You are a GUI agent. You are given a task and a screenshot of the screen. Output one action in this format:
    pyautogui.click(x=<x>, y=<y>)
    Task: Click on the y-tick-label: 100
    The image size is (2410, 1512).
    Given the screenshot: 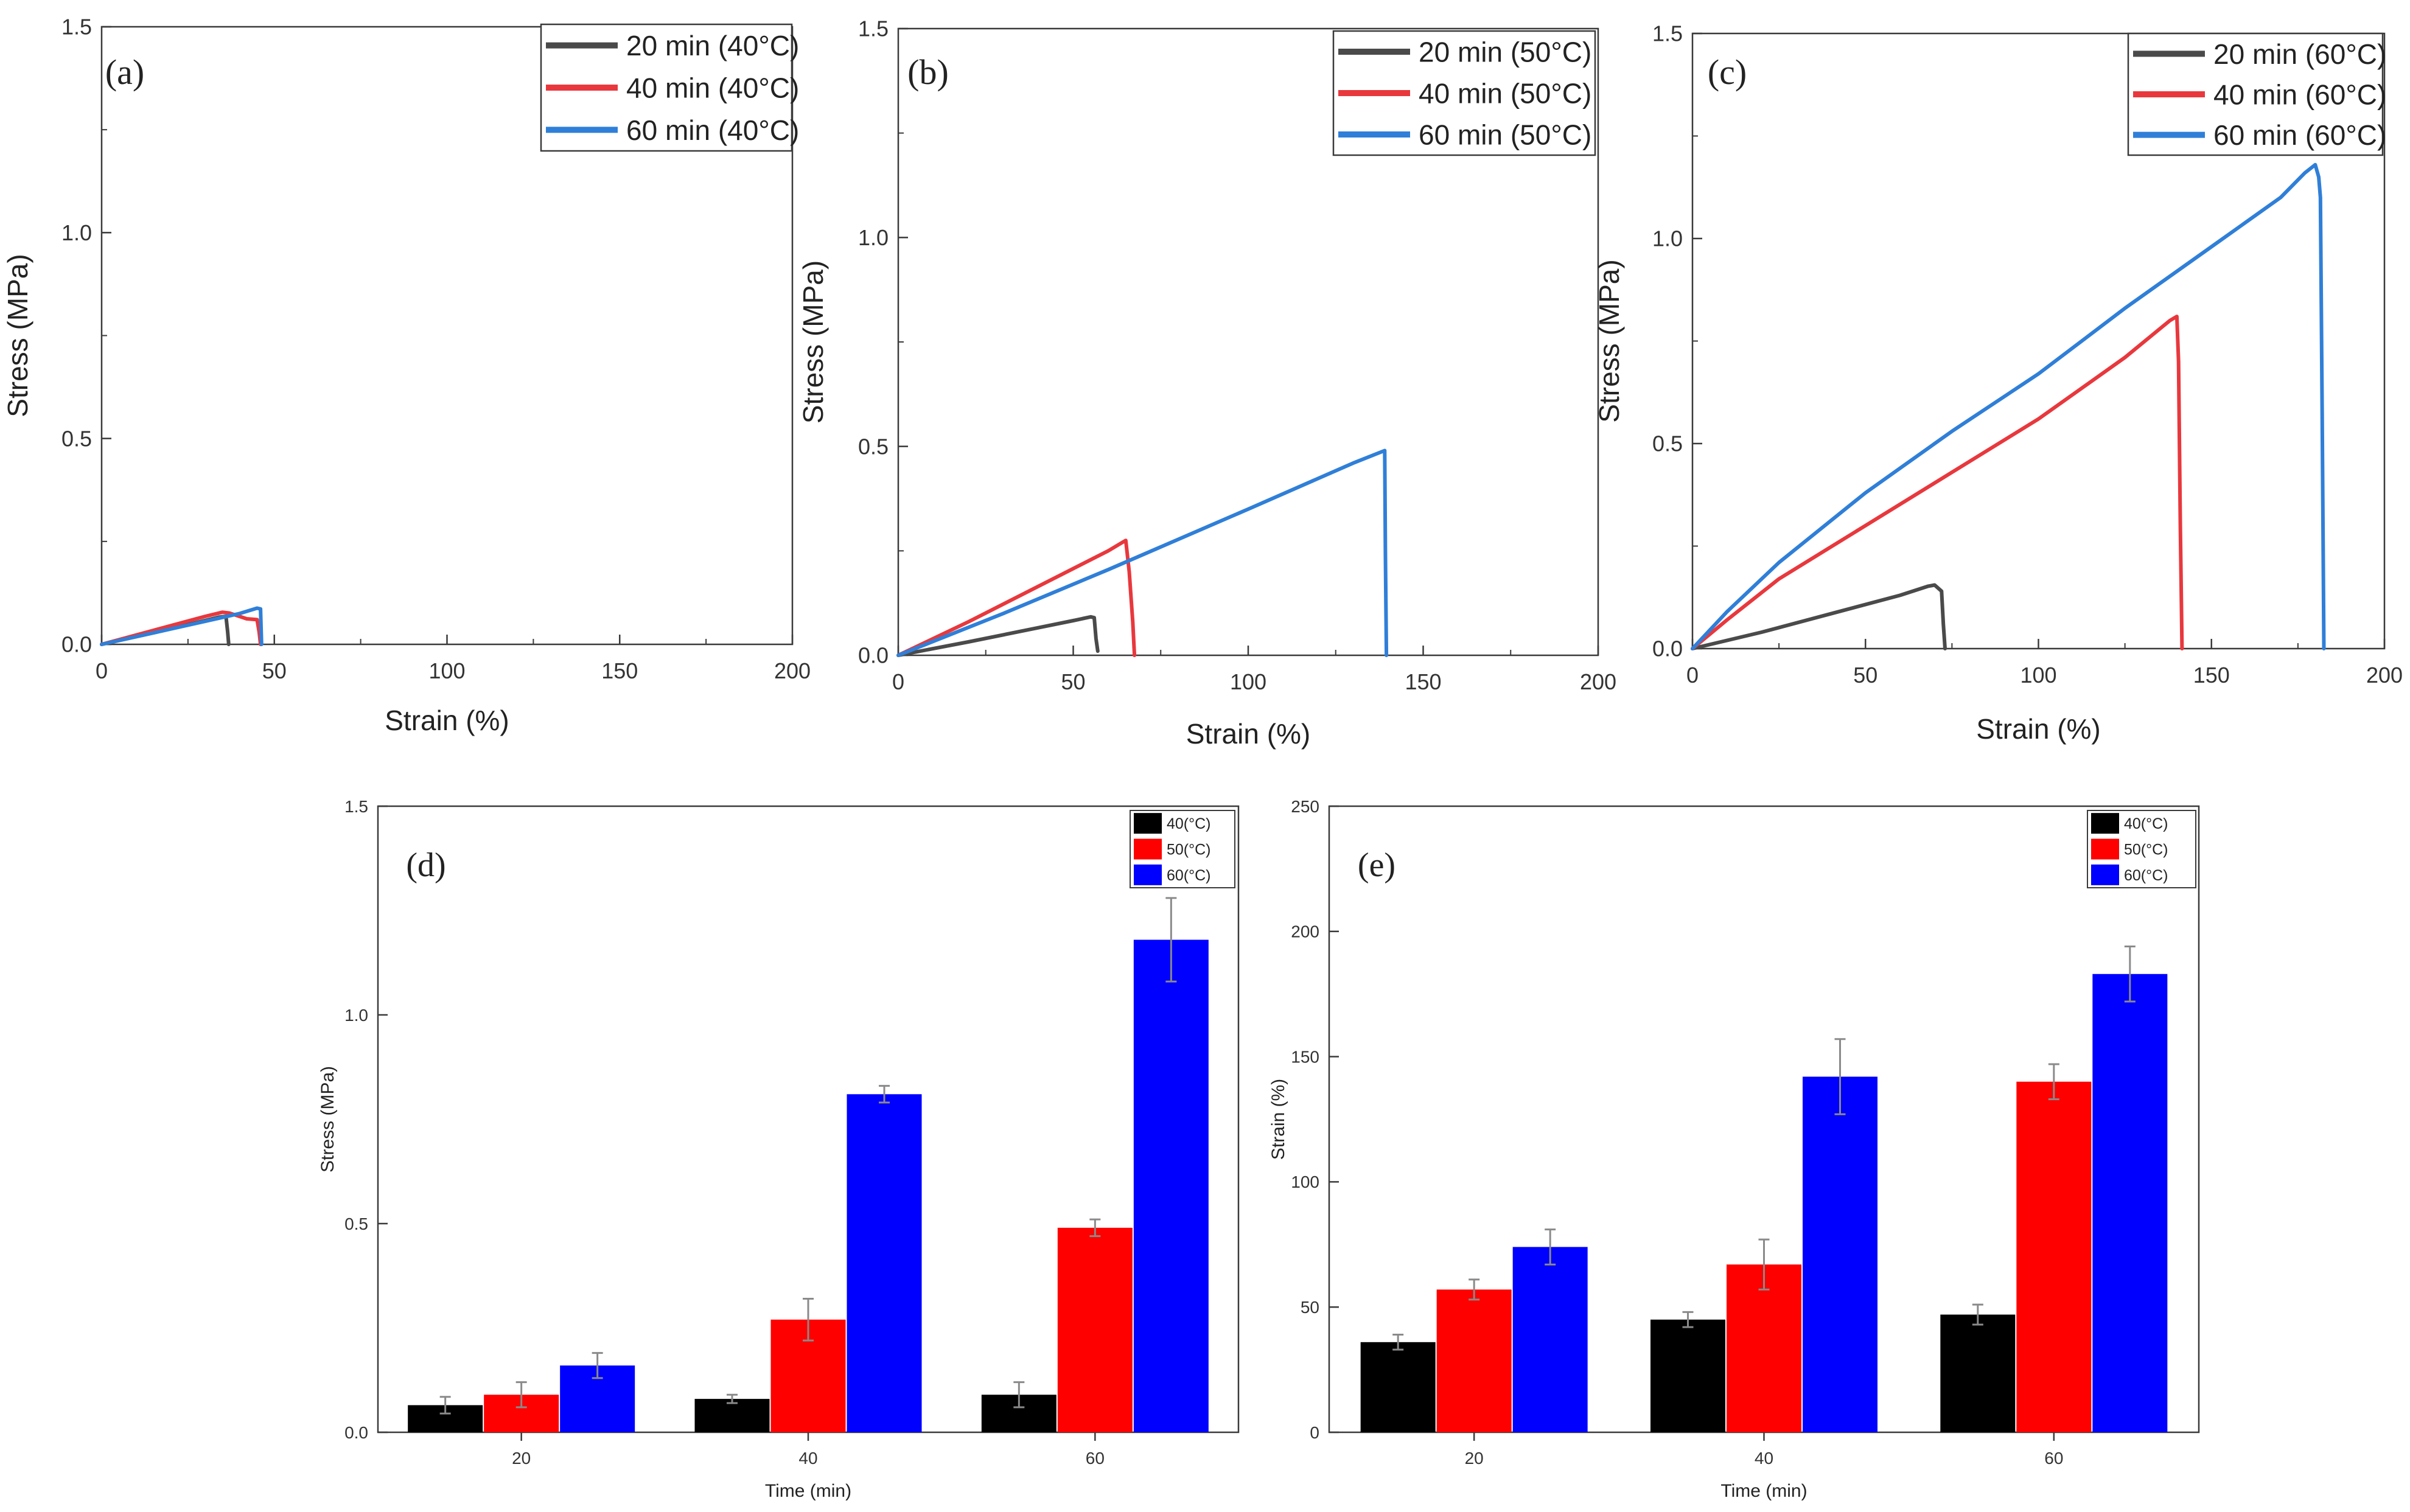 What is the action you would take?
    pyautogui.click(x=1305, y=1181)
    